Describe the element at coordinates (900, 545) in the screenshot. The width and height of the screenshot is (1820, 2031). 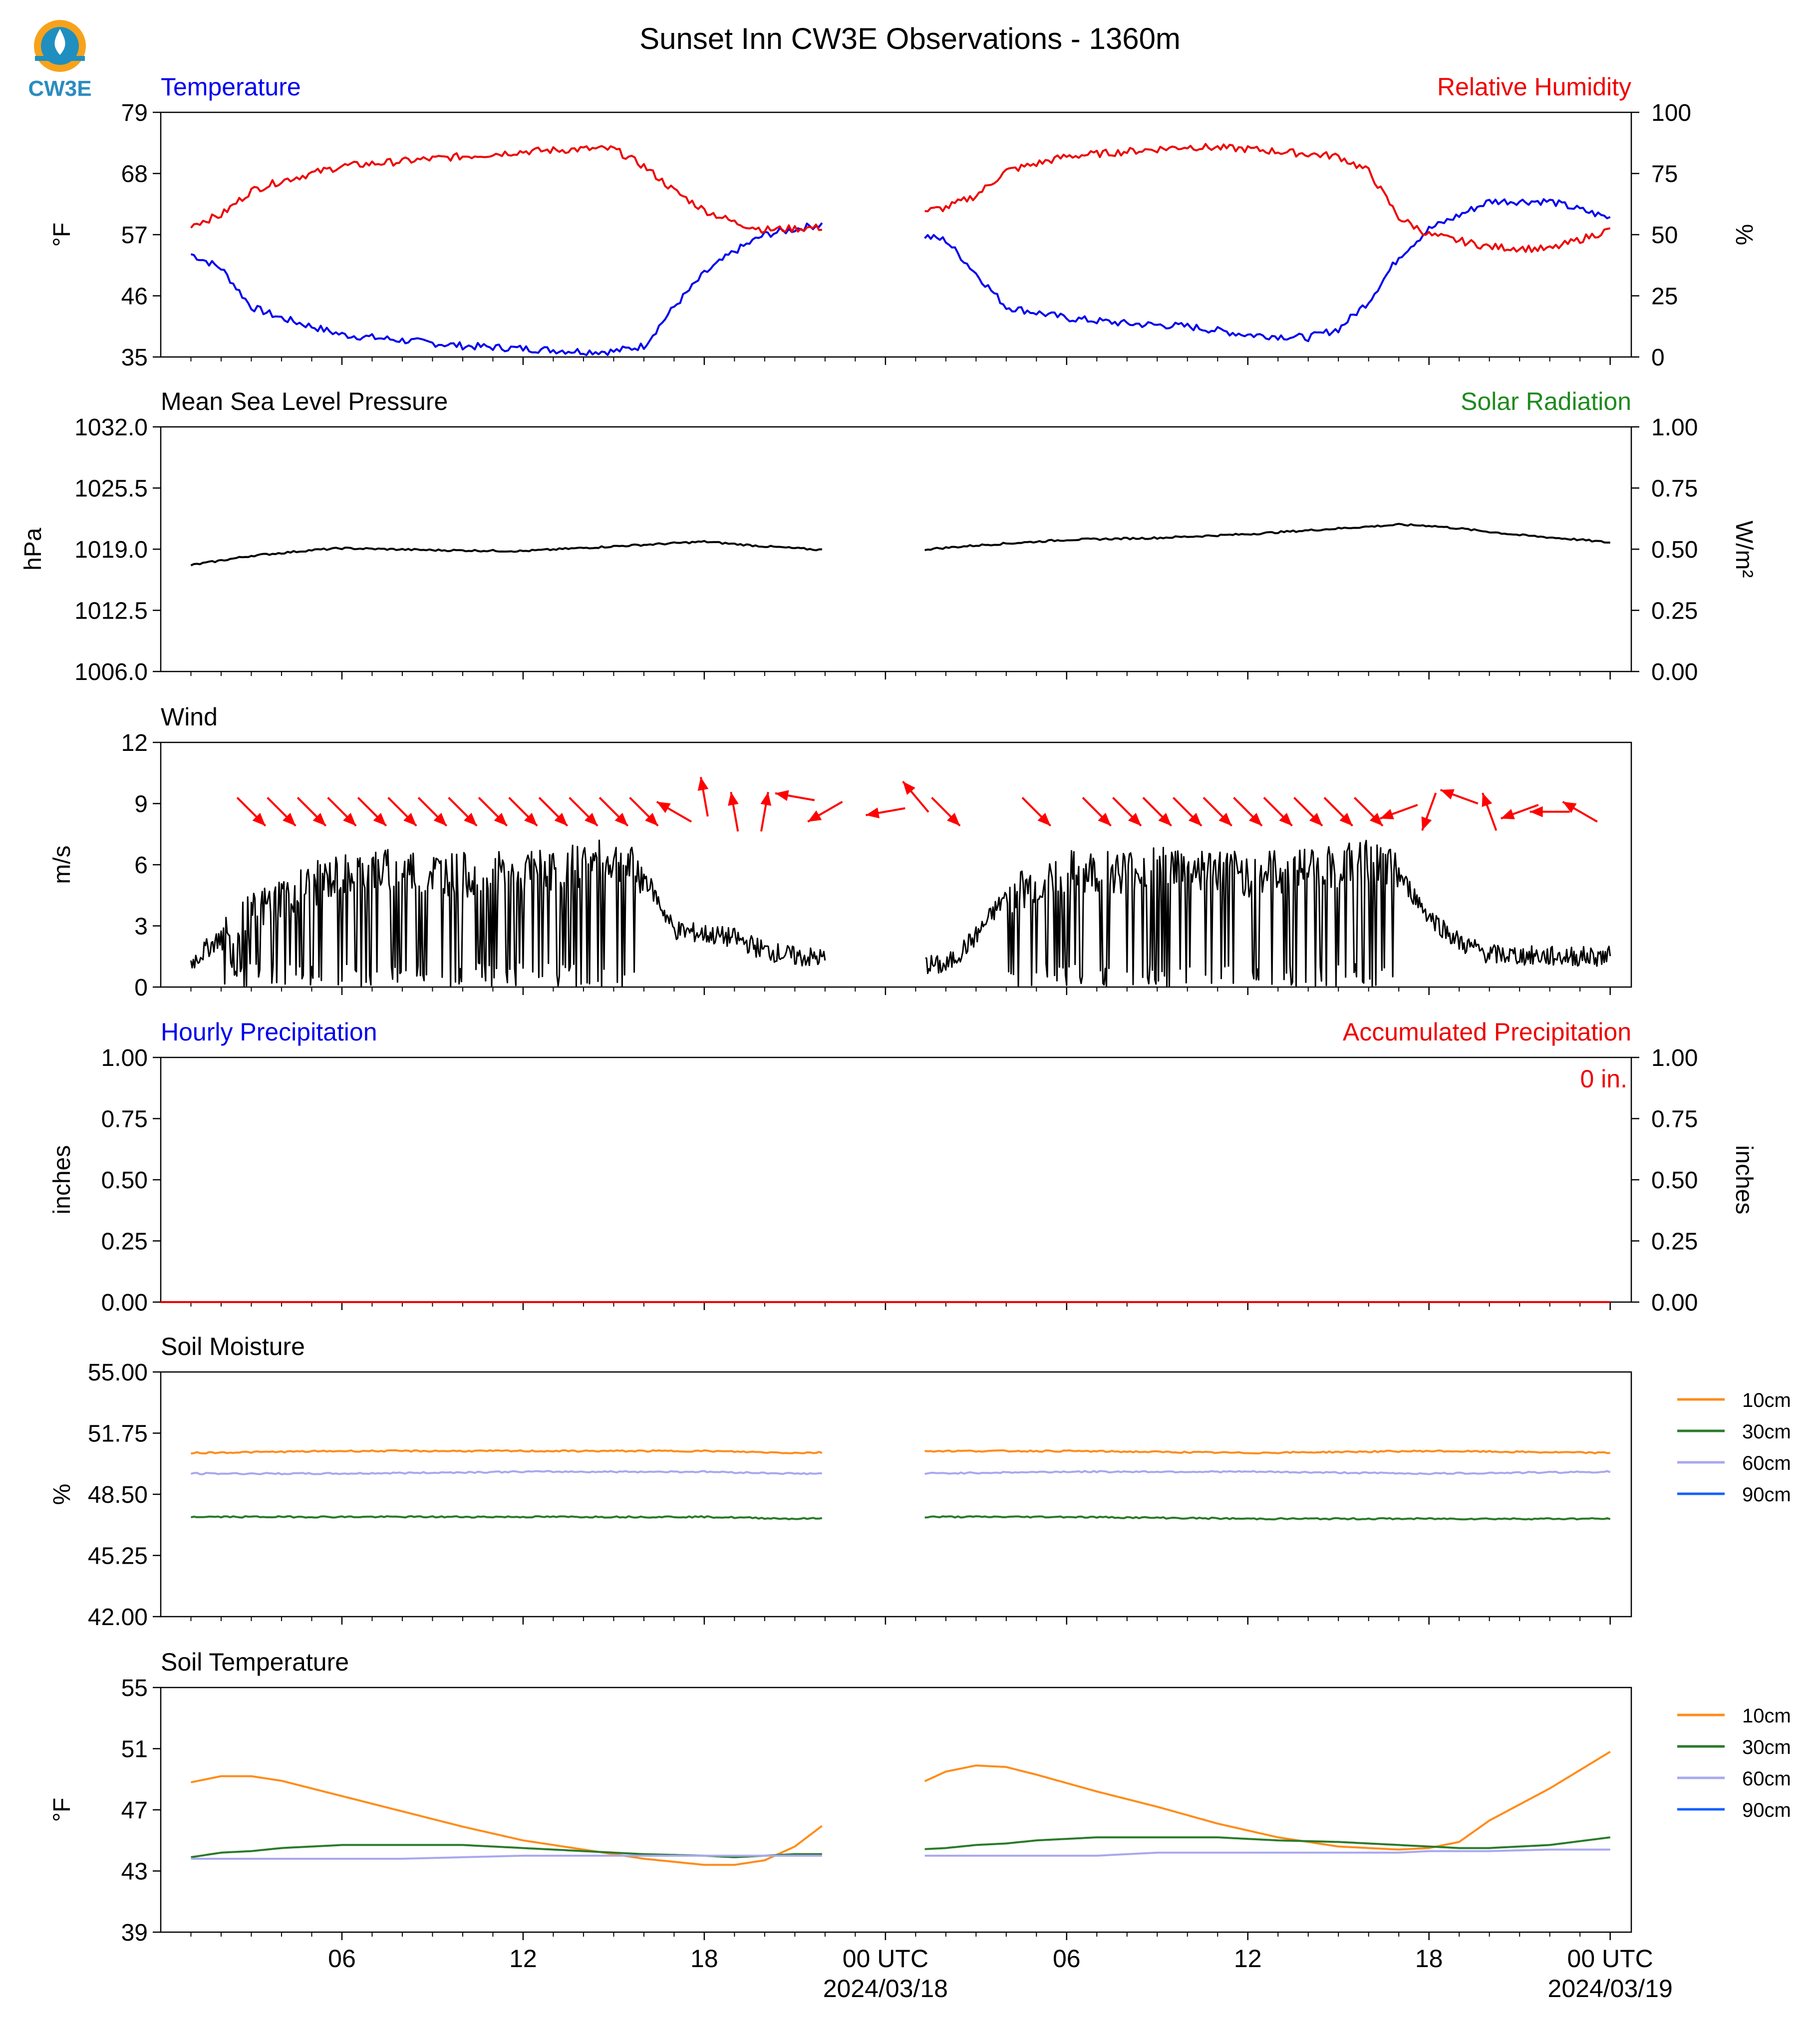
I see `series-line-mean-sea-level-pressure` at that location.